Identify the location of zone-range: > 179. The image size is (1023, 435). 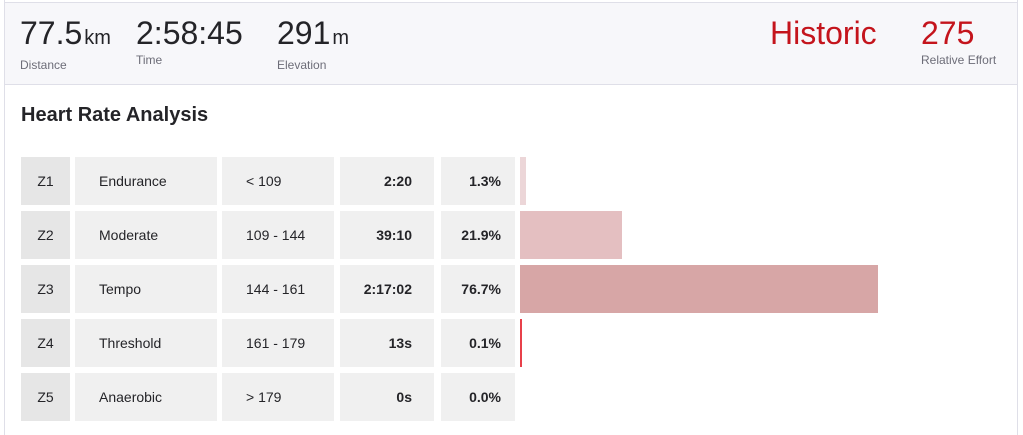
(278, 397).